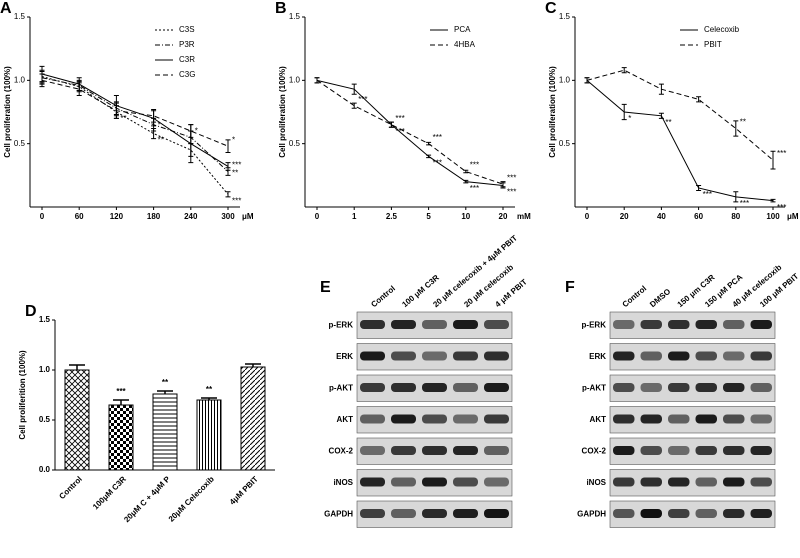  Describe the element at coordinates (465, 216) in the screenshot. I see `x-tick-label: 10` at that location.